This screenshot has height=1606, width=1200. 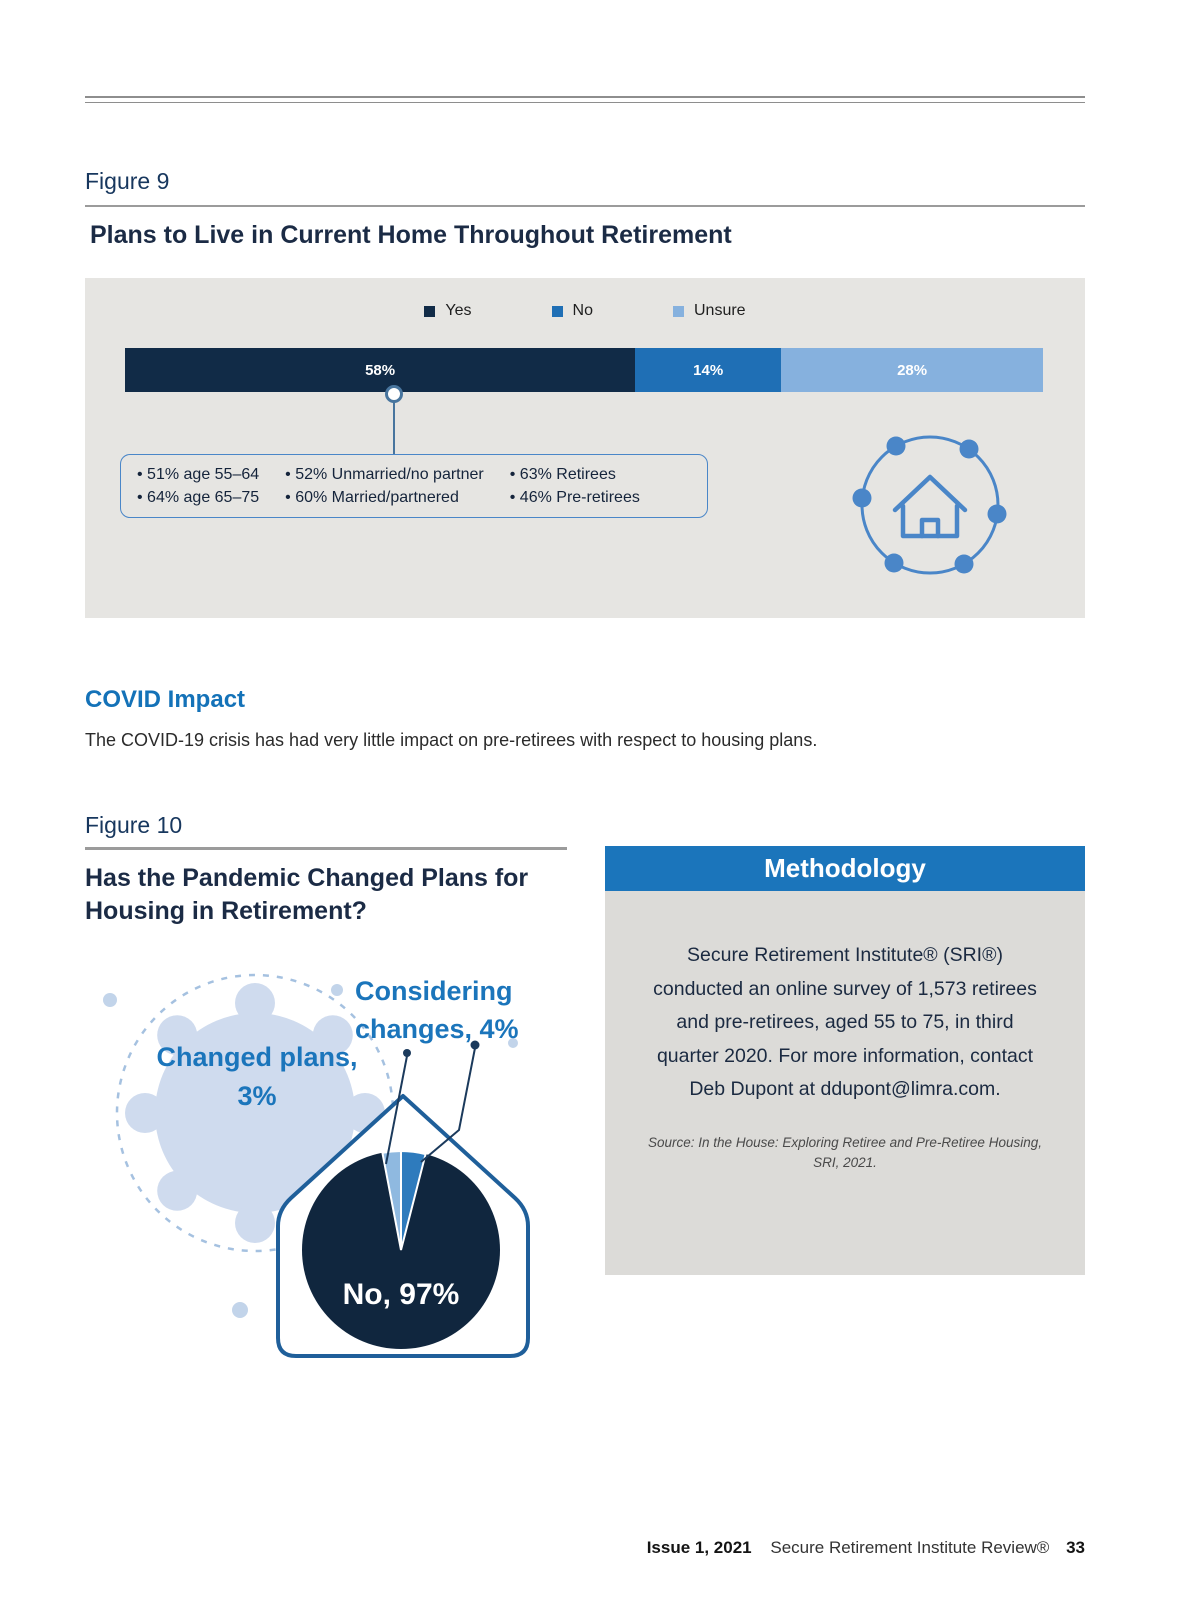 What do you see at coordinates (575, 498) in the screenshot?
I see `callout-item: 46% Pre-retirees` at bounding box center [575, 498].